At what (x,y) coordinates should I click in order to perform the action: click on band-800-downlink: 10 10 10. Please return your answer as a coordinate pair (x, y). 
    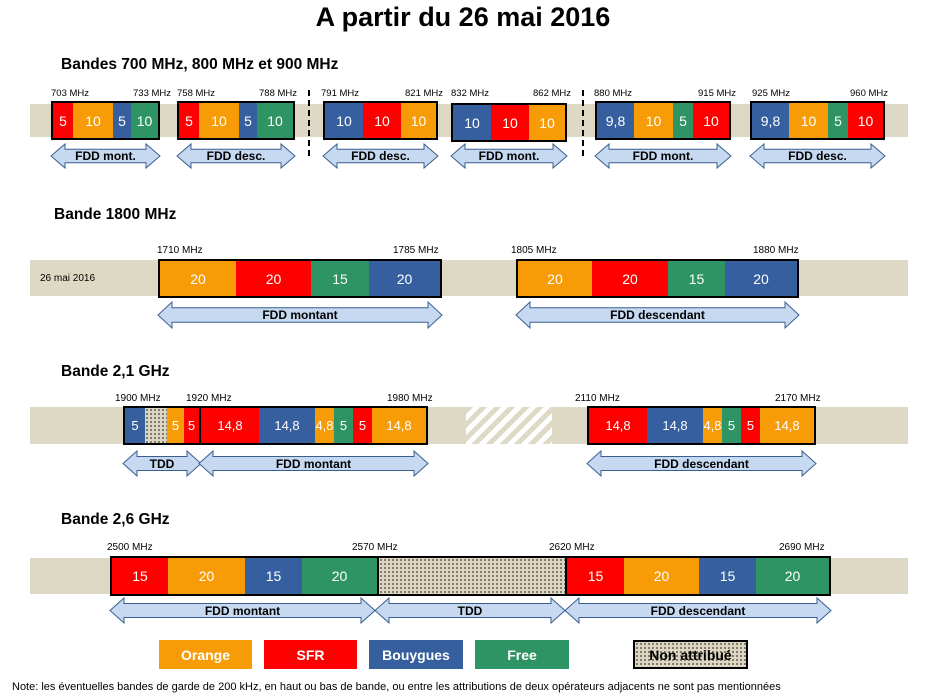
    Looking at the image, I should click on (380, 120).